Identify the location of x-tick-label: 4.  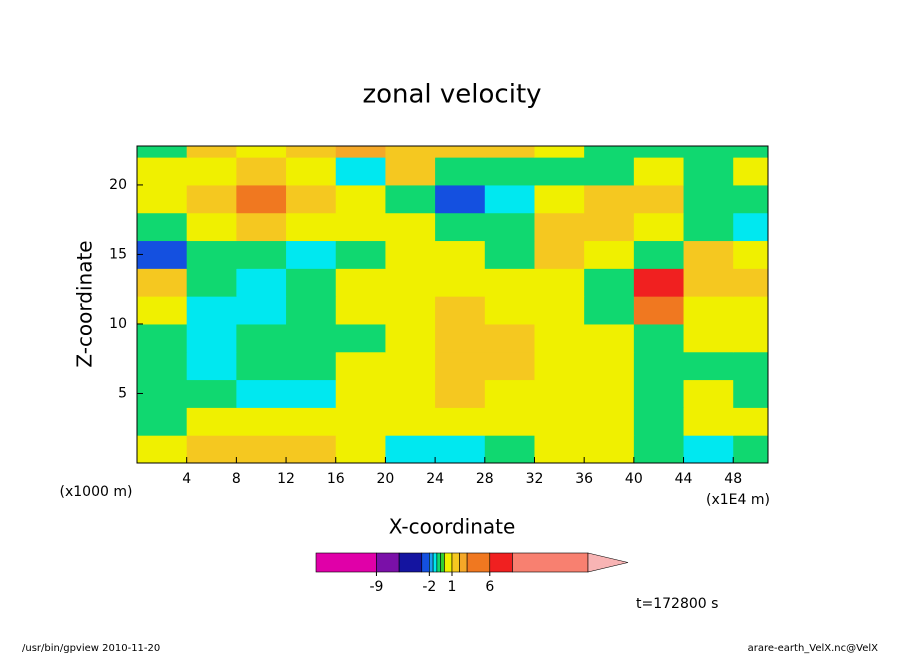
(186, 479).